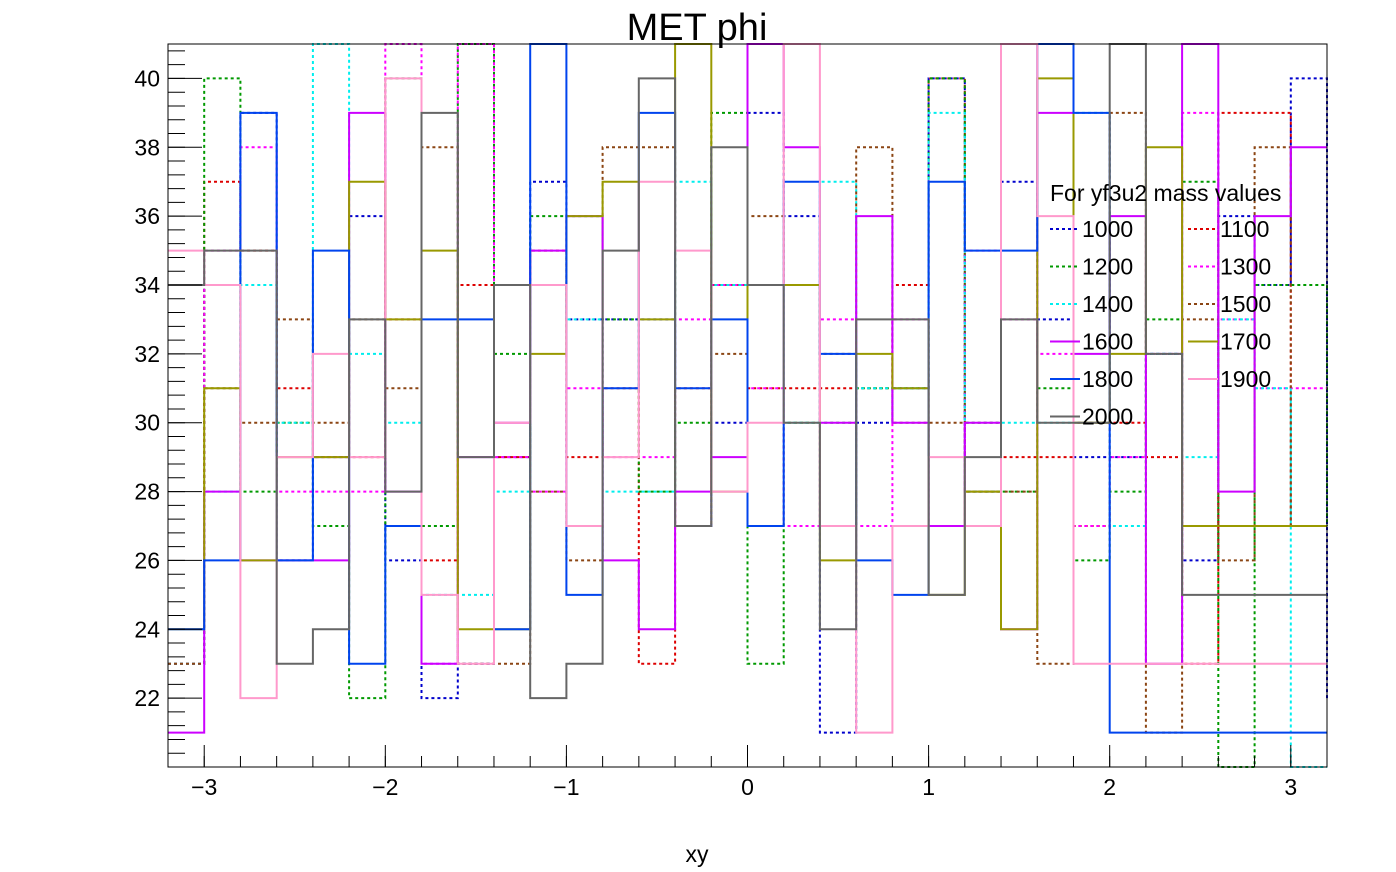  What do you see at coordinates (1107, 304) in the screenshot?
I see `legend-label-1400: 1400` at bounding box center [1107, 304].